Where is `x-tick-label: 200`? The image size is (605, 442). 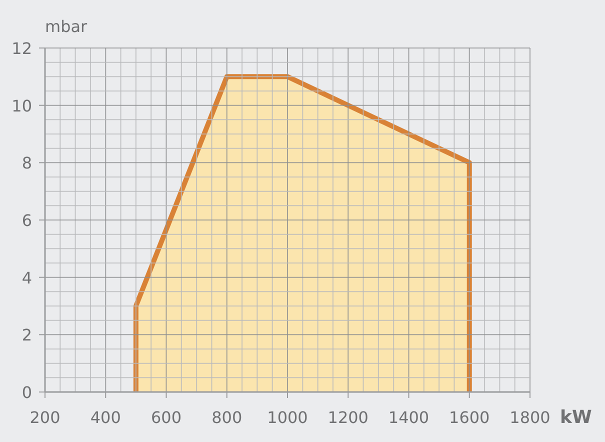
x-tick-label: 200 is located at coordinates (45, 417).